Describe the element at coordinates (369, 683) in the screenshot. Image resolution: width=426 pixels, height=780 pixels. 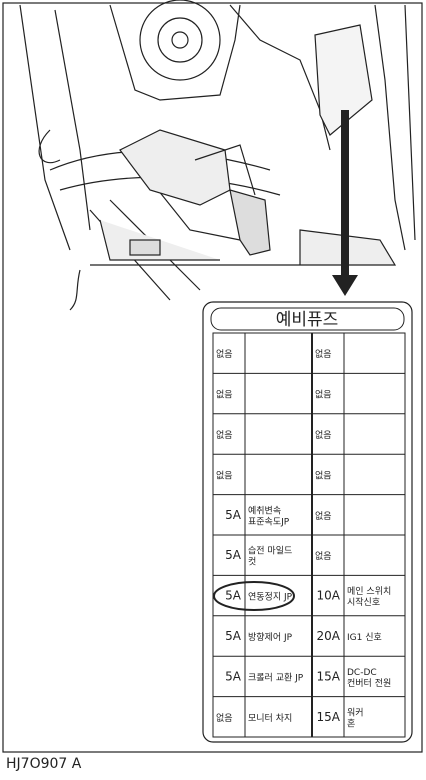
I see `fuse-name: 컨버터 전원` at that location.